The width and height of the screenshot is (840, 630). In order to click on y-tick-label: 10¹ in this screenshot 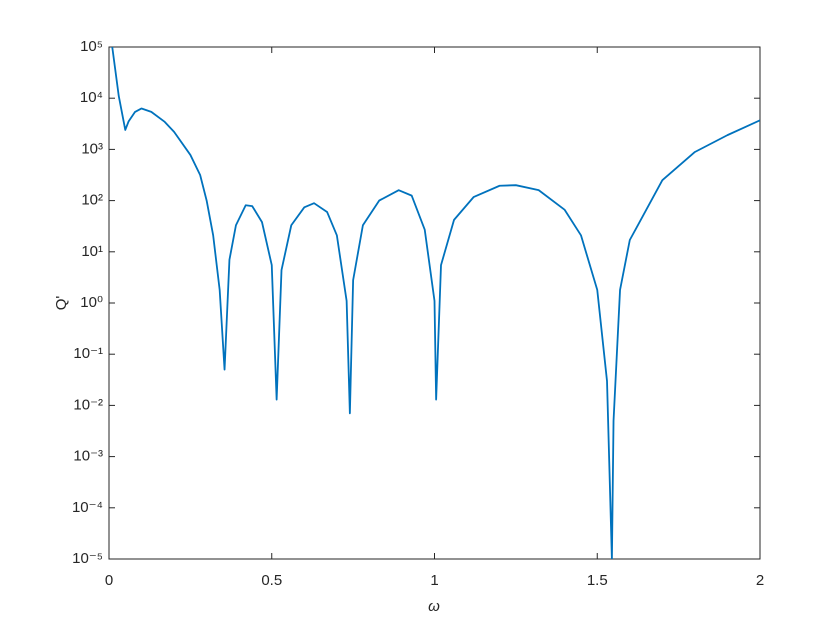, I will do `click(92, 251)`.